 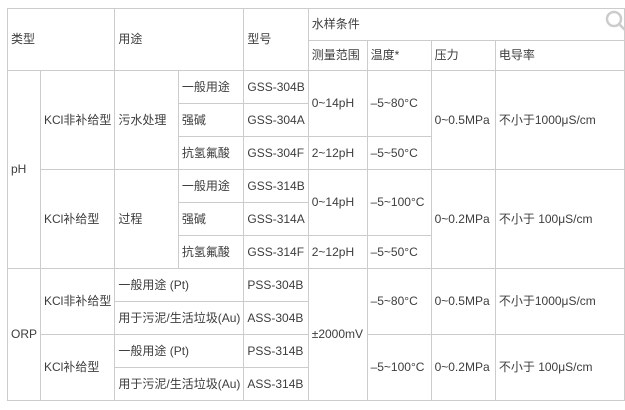 I want to click on header-temperature: 温度*, so click(x=399, y=55).